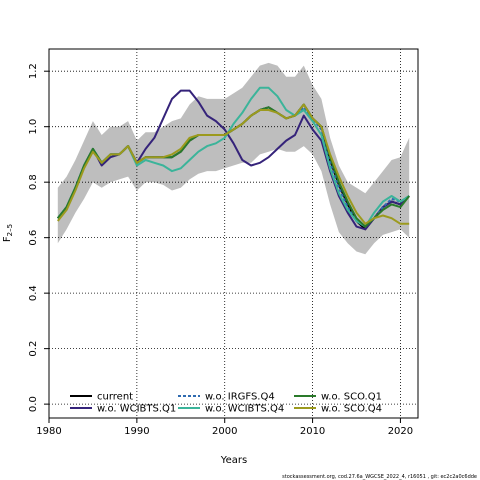 The image size is (480, 480). Describe the element at coordinates (33, 127) in the screenshot. I see `y-tick-label-5: 1.0` at that location.